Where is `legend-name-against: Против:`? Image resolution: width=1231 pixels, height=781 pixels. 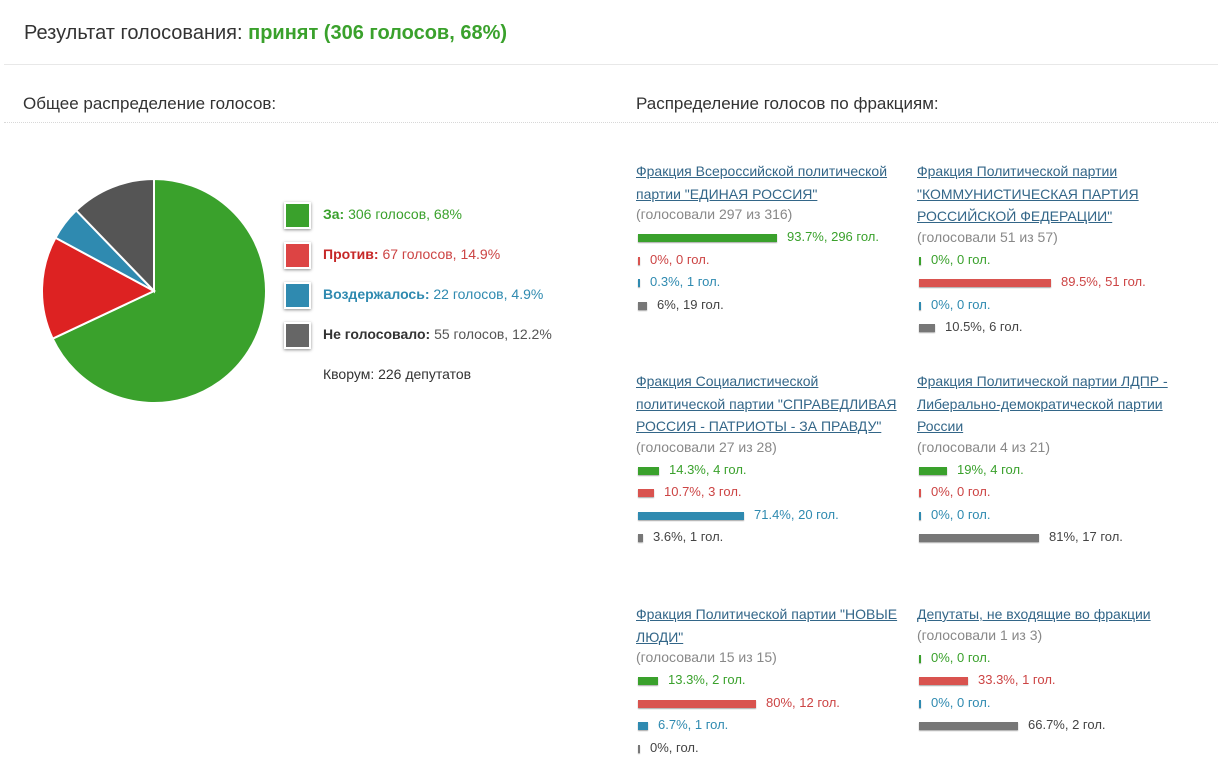
legend-name-against: Против: is located at coordinates (351, 254).